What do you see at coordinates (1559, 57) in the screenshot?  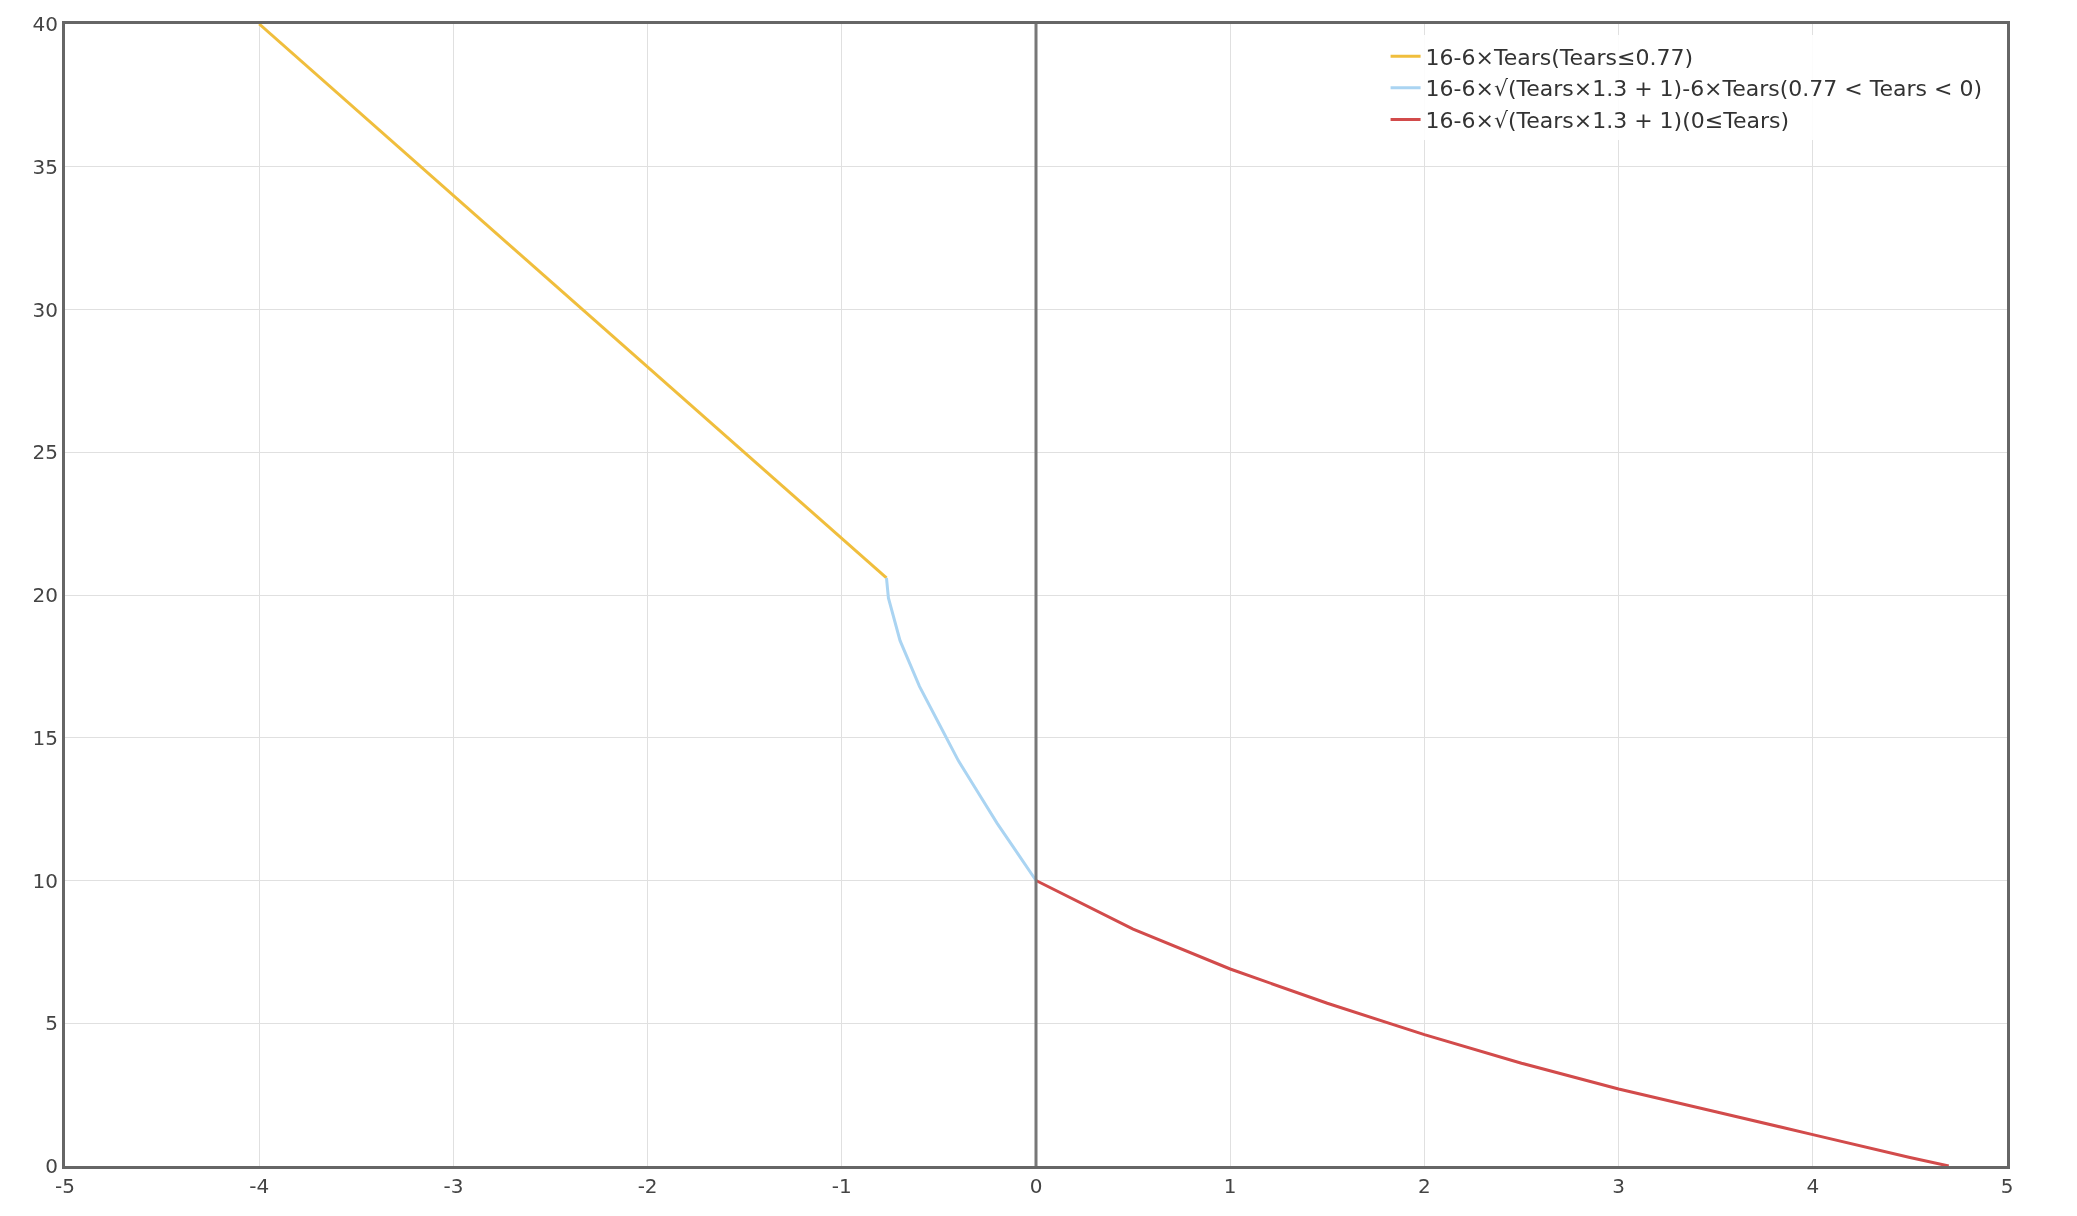 I see `legend-label: 16-6×Tears(Tears≤0.77)` at bounding box center [1559, 57].